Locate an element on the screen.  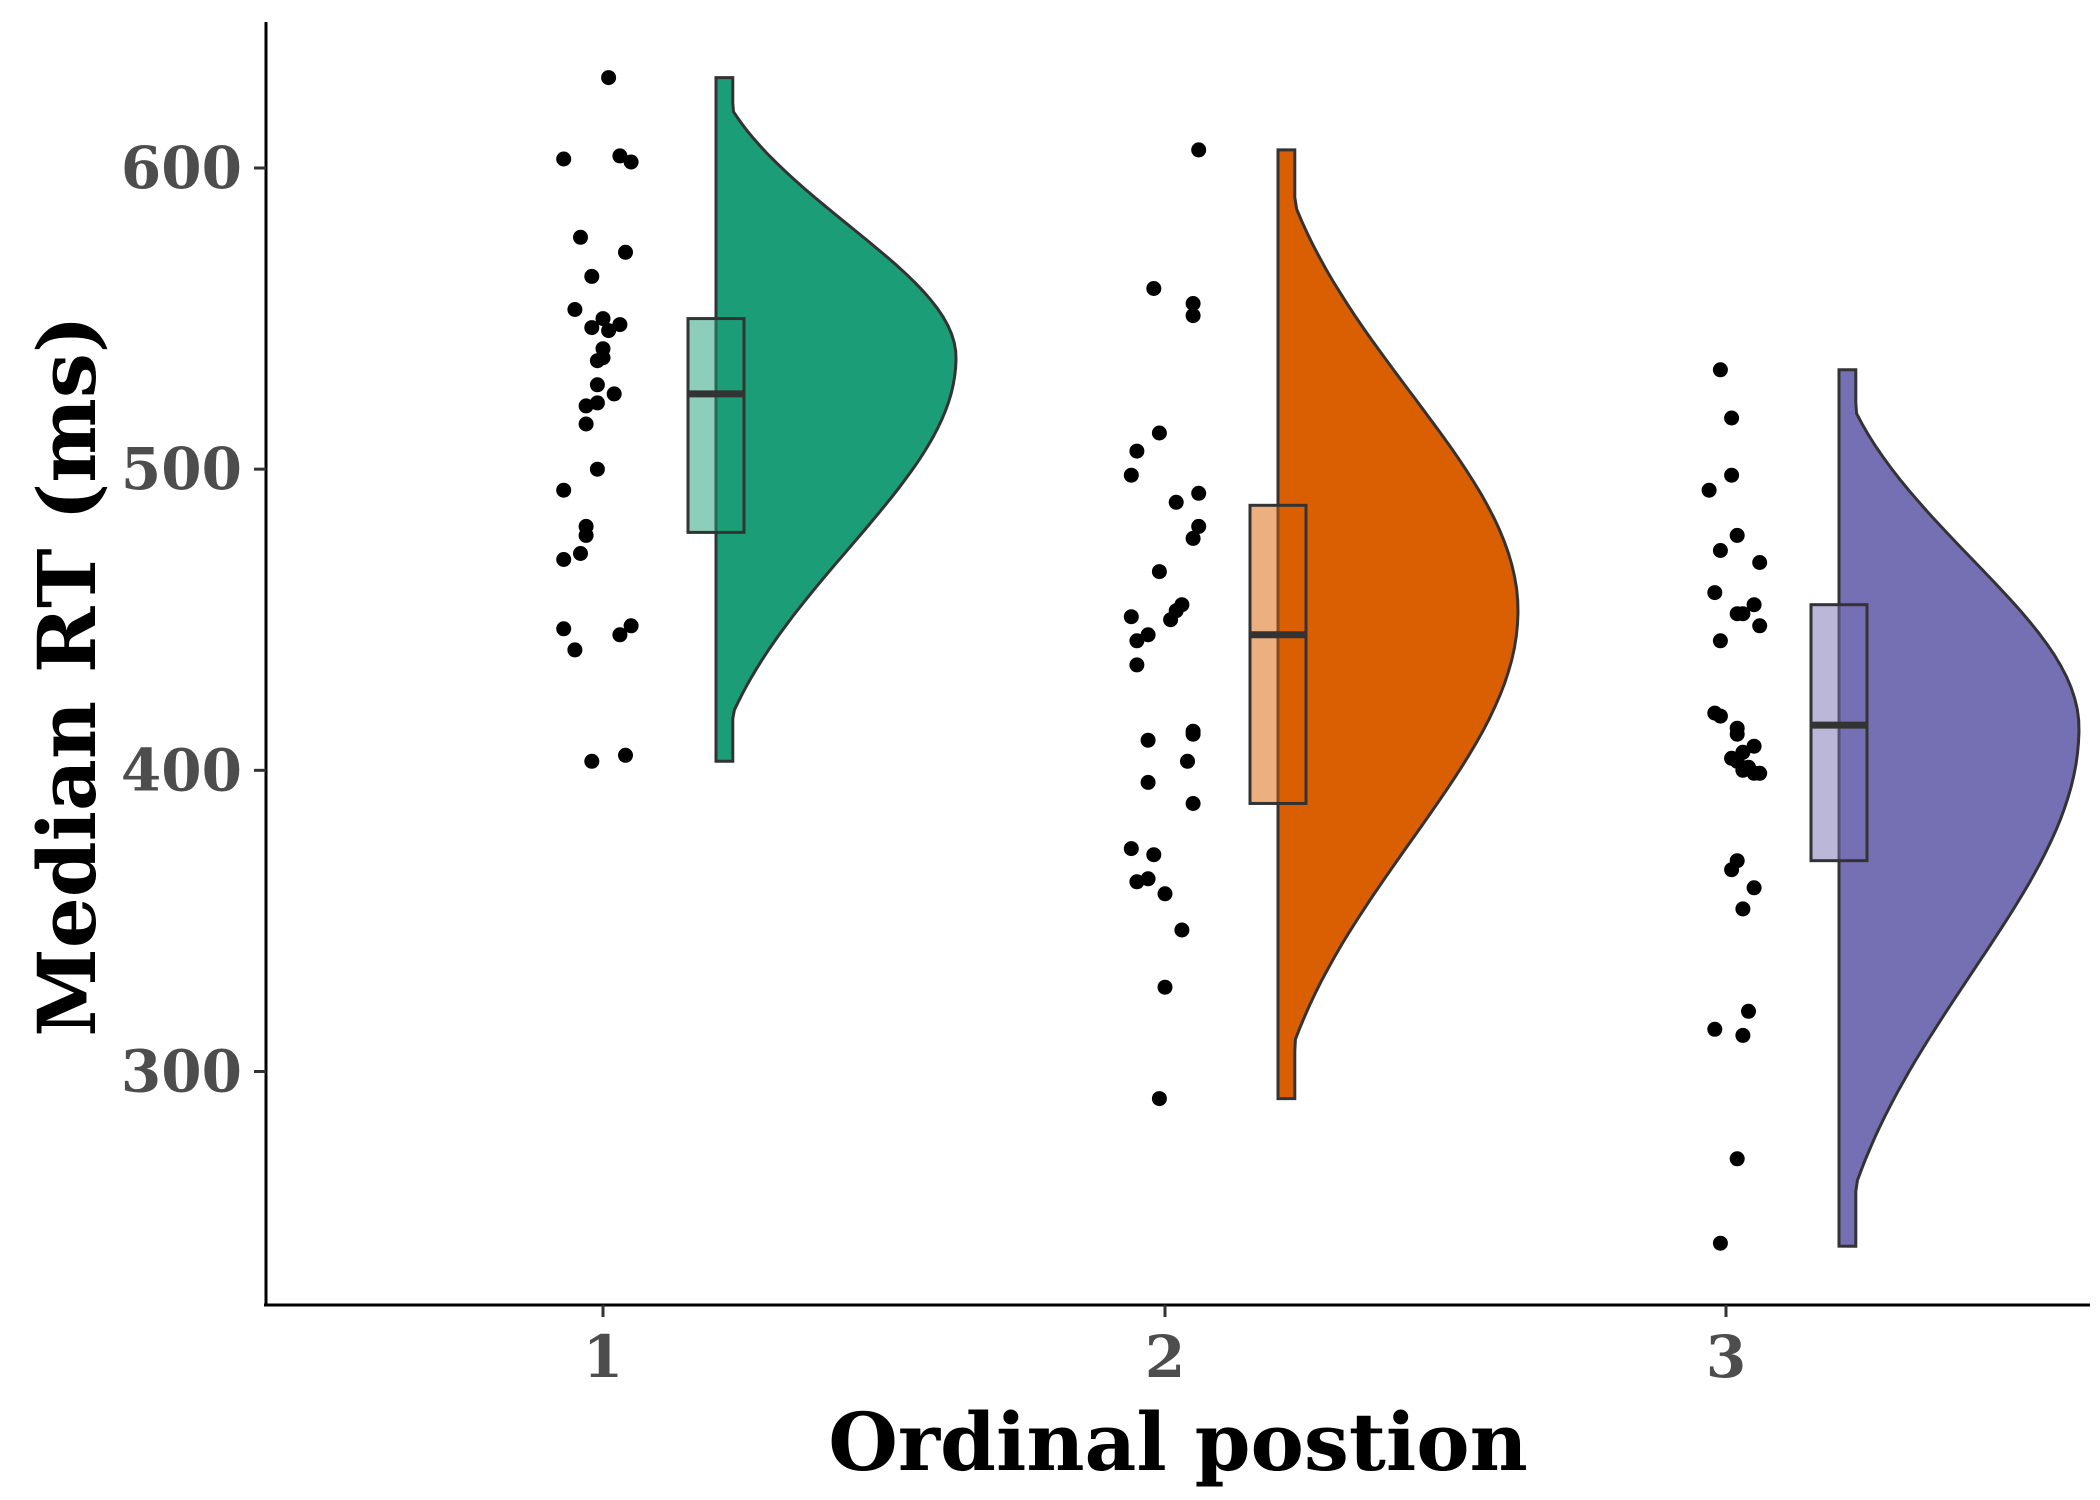
x-tick-label: 3 is located at coordinates (1726, 1357).